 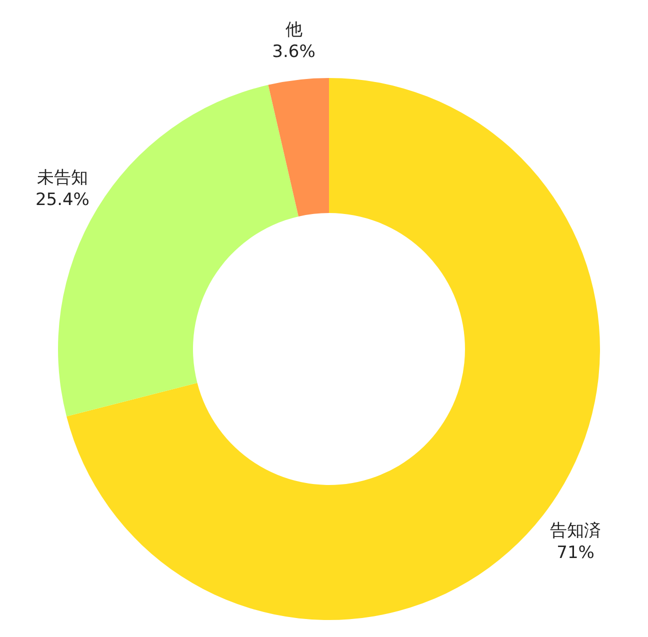 I want to click on data-label: 71%, so click(x=575, y=553).